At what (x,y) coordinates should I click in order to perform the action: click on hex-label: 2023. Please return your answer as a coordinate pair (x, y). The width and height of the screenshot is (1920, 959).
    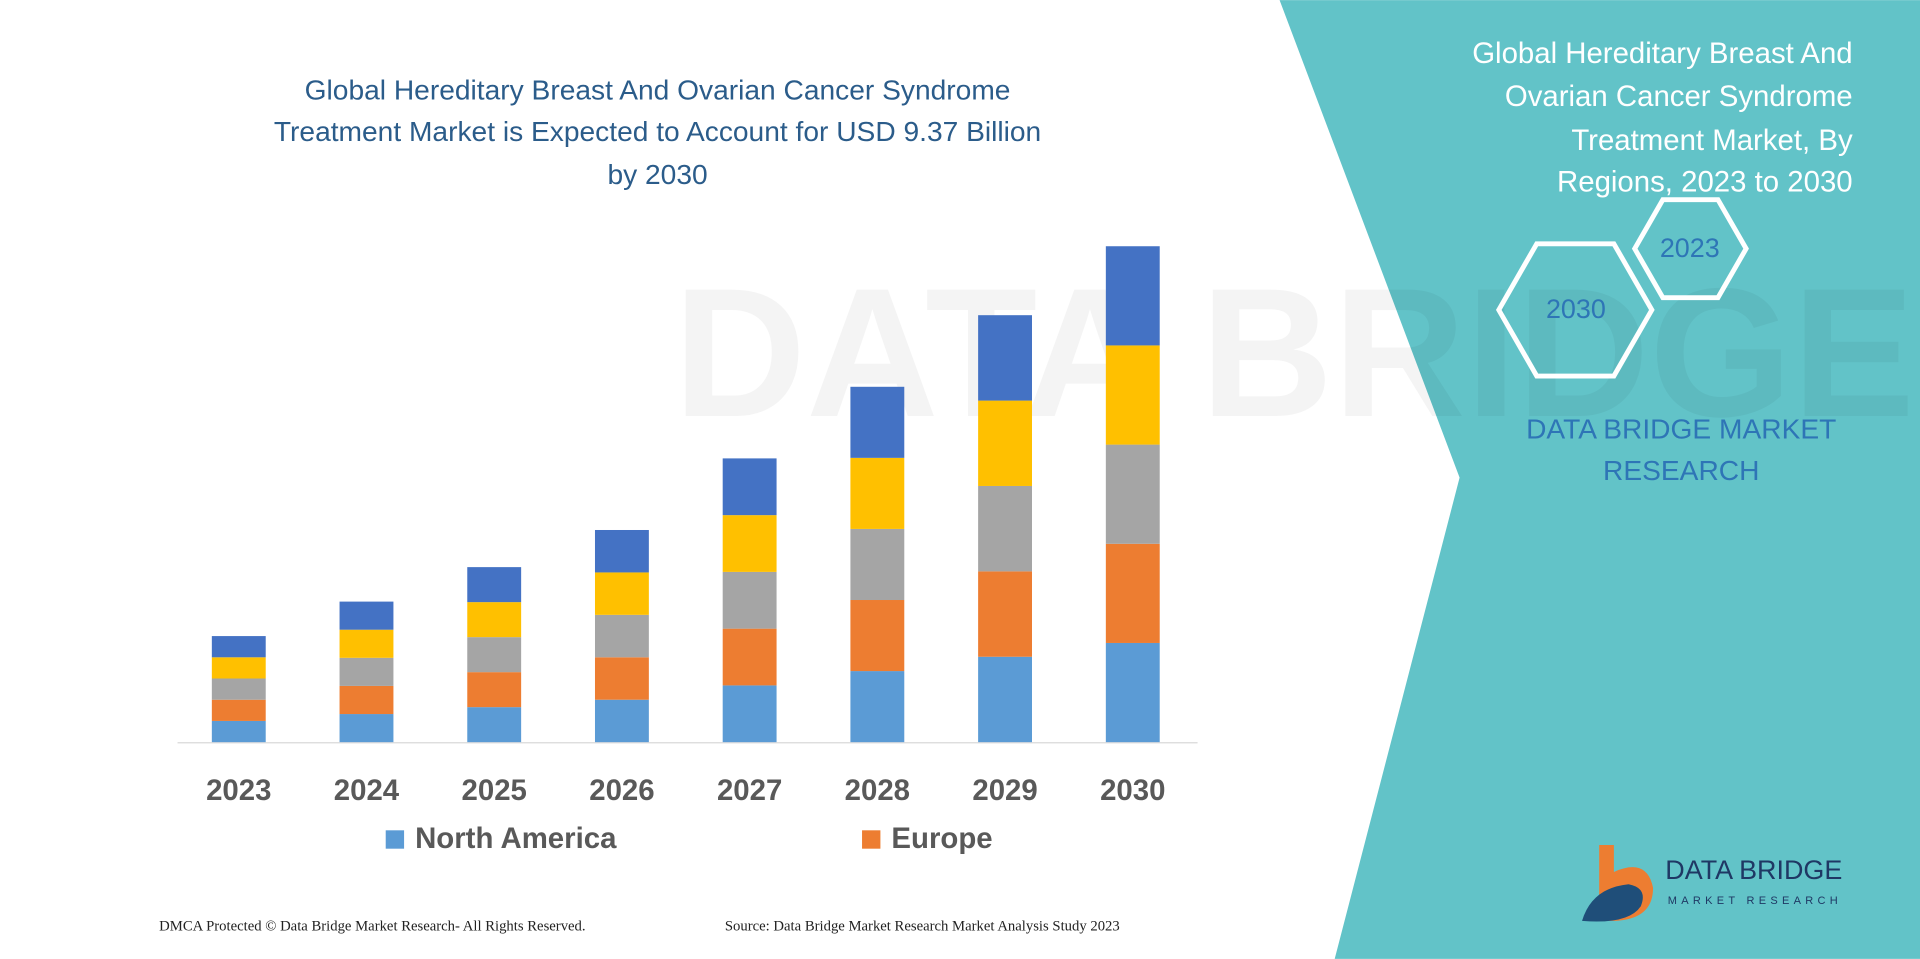
    Looking at the image, I should click on (1690, 248).